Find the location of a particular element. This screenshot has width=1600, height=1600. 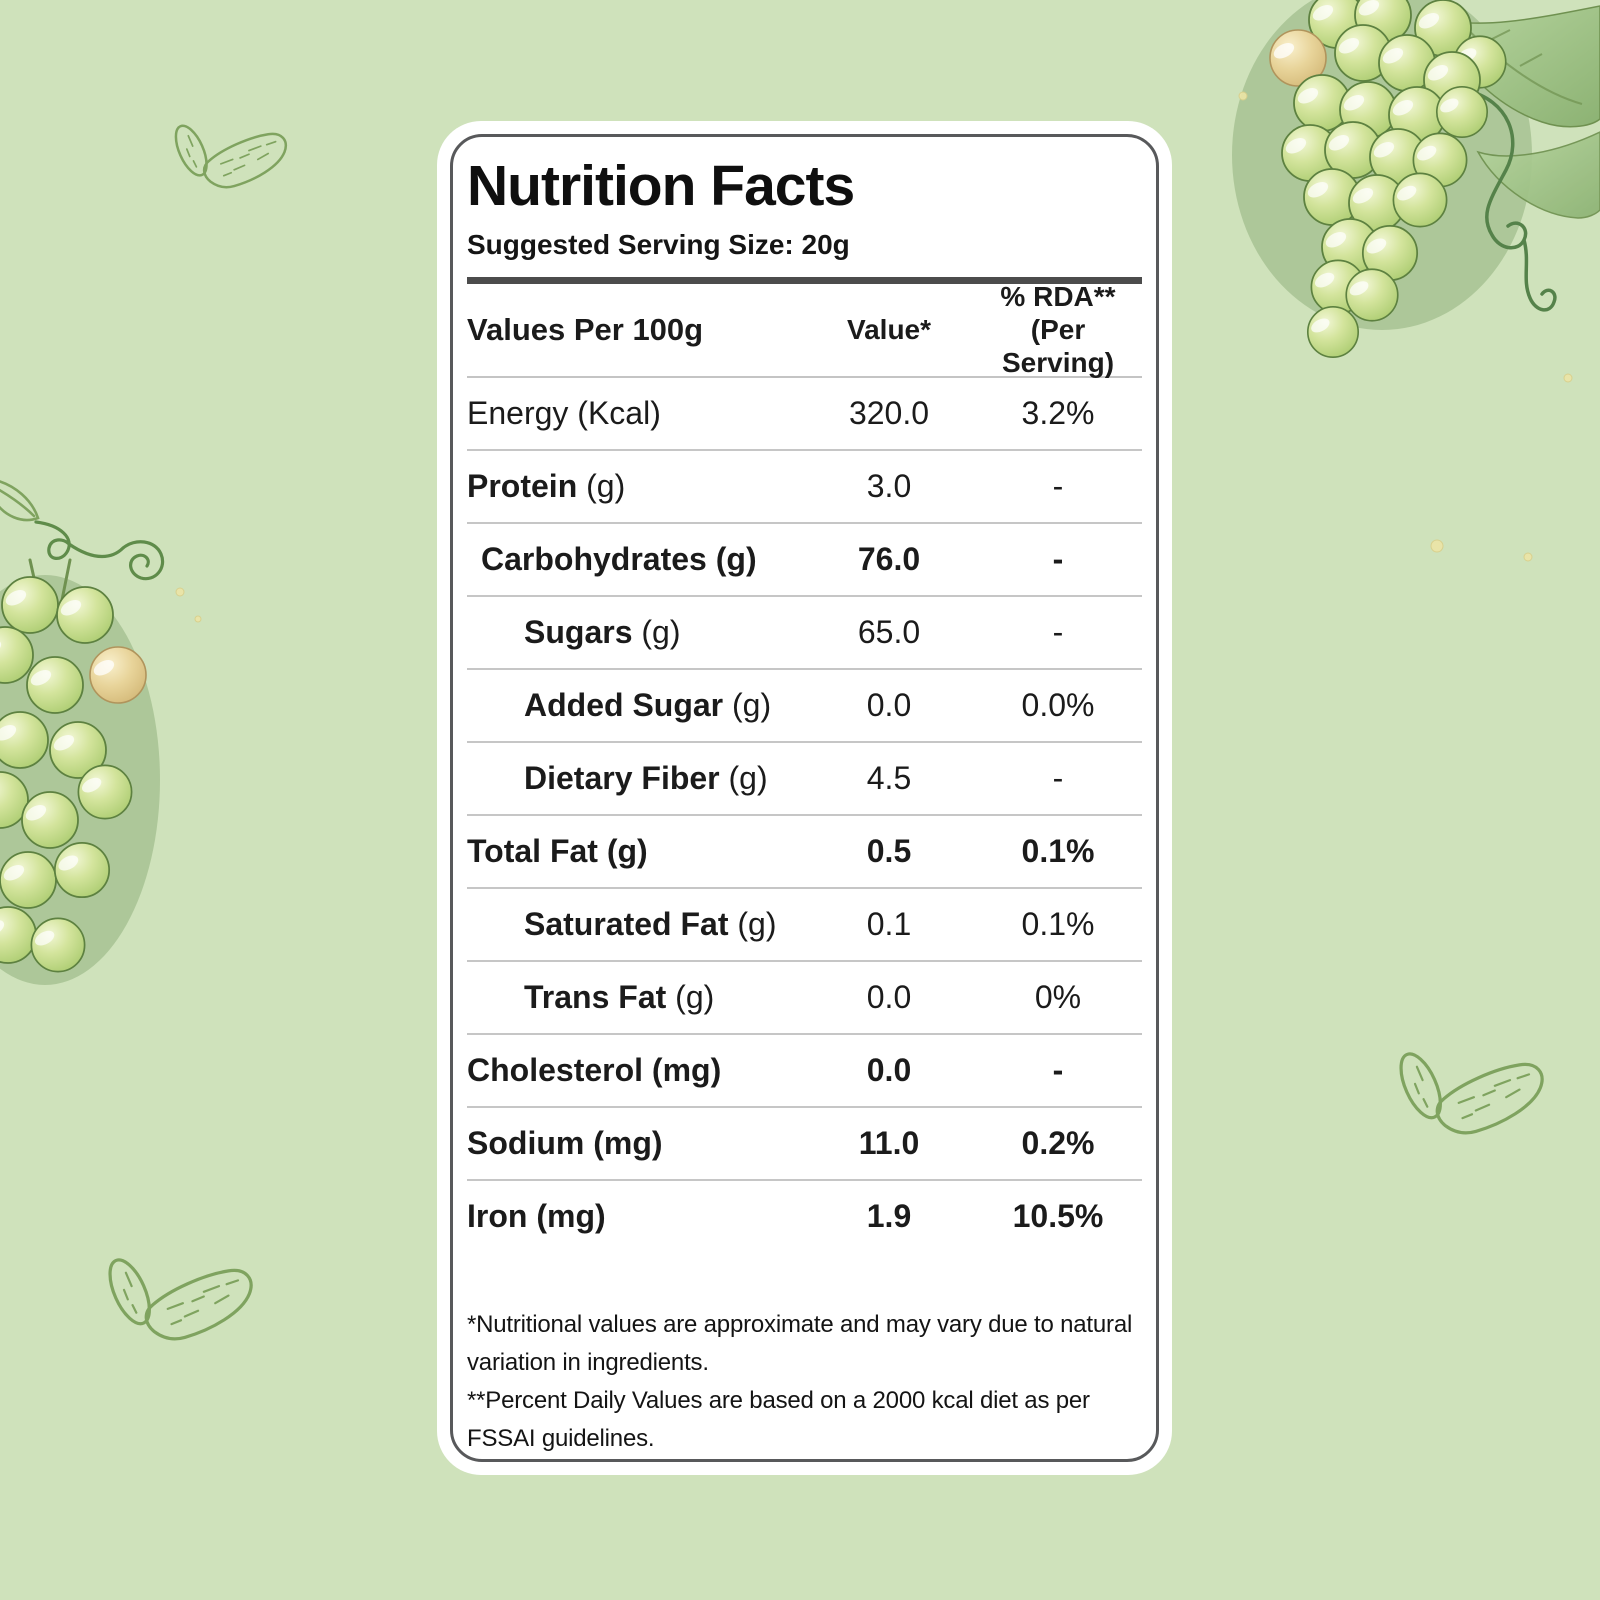

nutrient-label: Carbohydrates (g) is located at coordinates (635, 559).